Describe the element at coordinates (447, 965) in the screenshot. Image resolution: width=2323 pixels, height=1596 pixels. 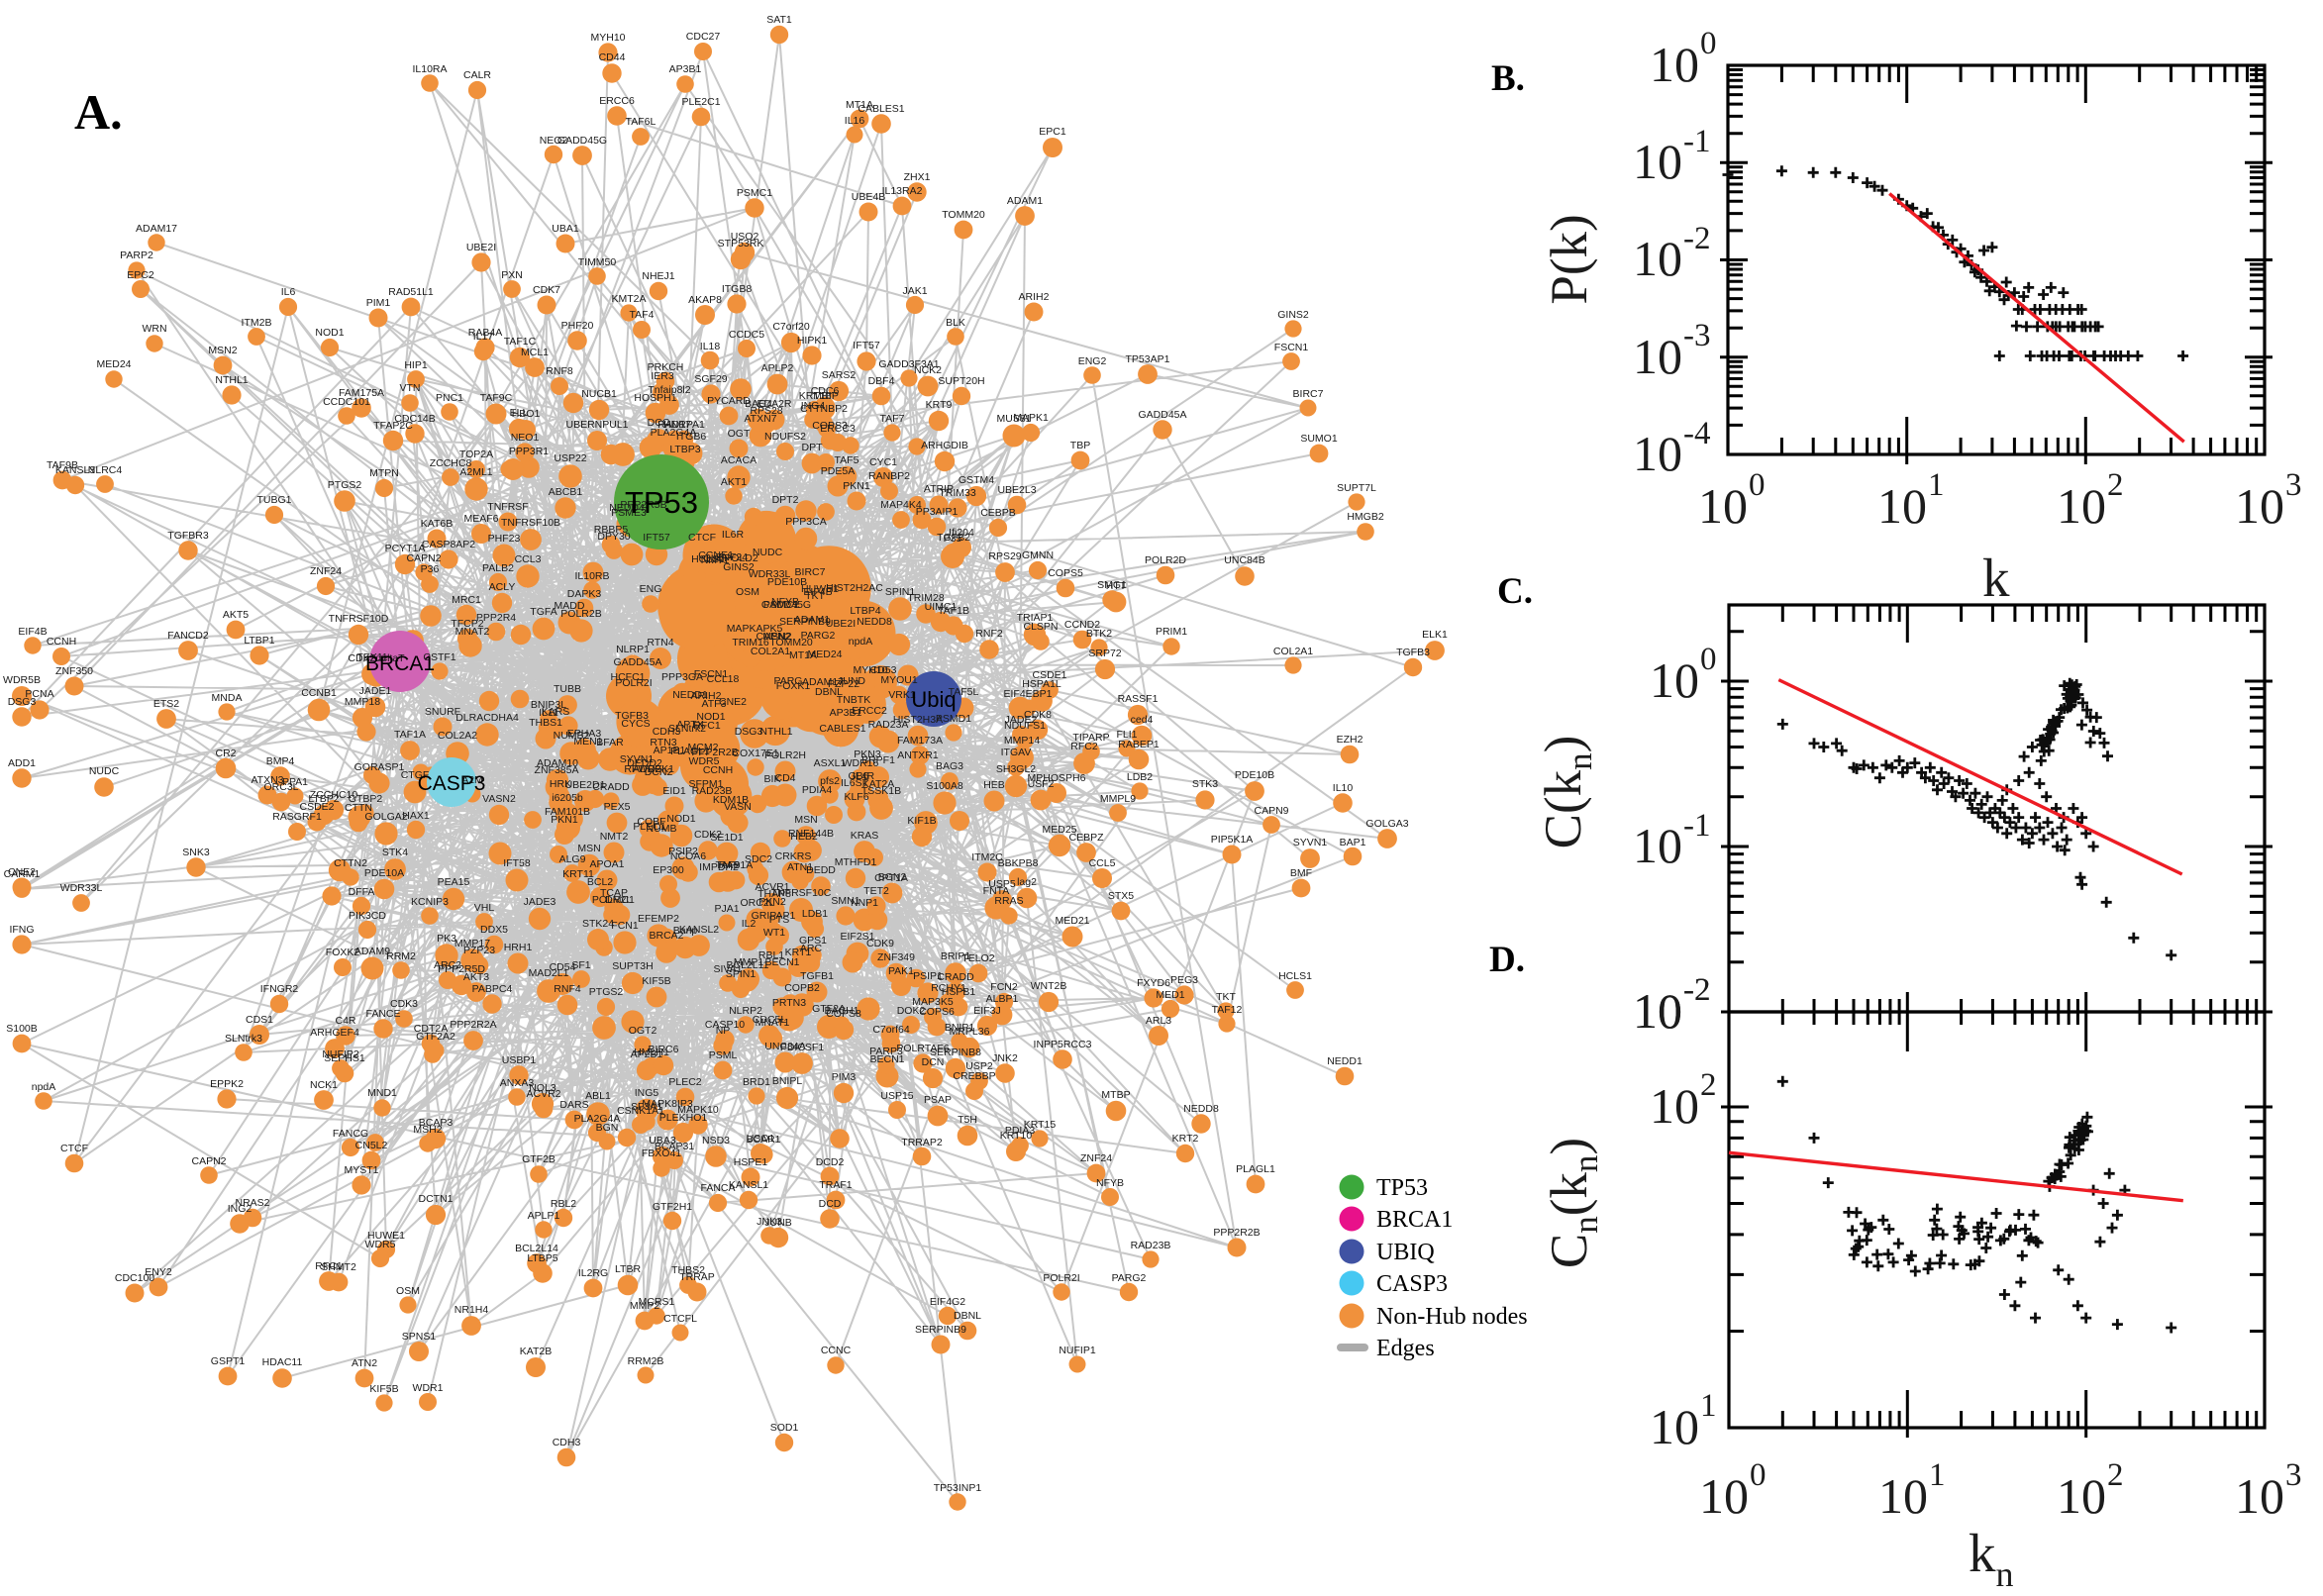
I see `svg-text: ARC2` at that location.